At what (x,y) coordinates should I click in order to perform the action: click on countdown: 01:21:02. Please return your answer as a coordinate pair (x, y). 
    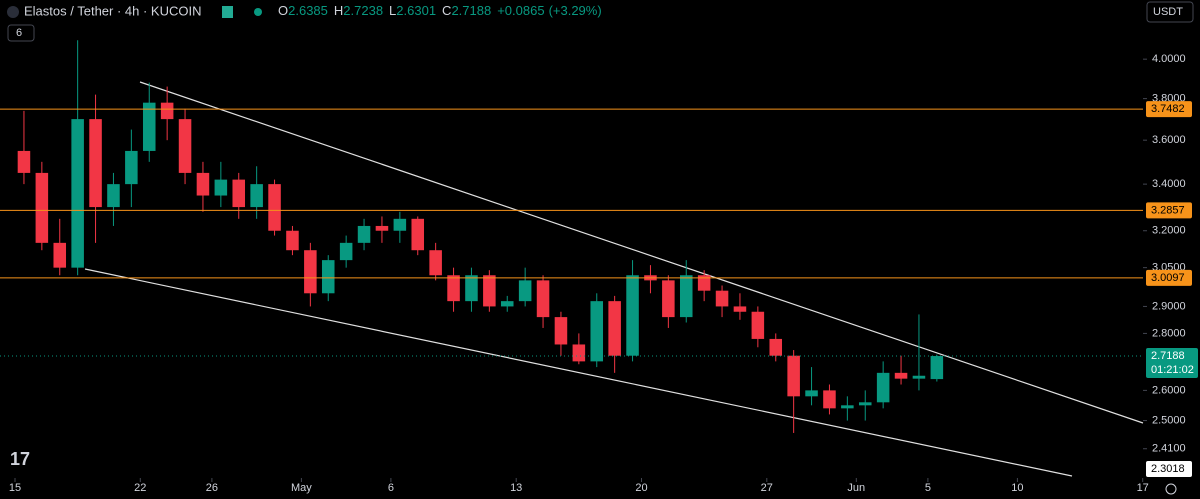
    Looking at the image, I should click on (1172, 370).